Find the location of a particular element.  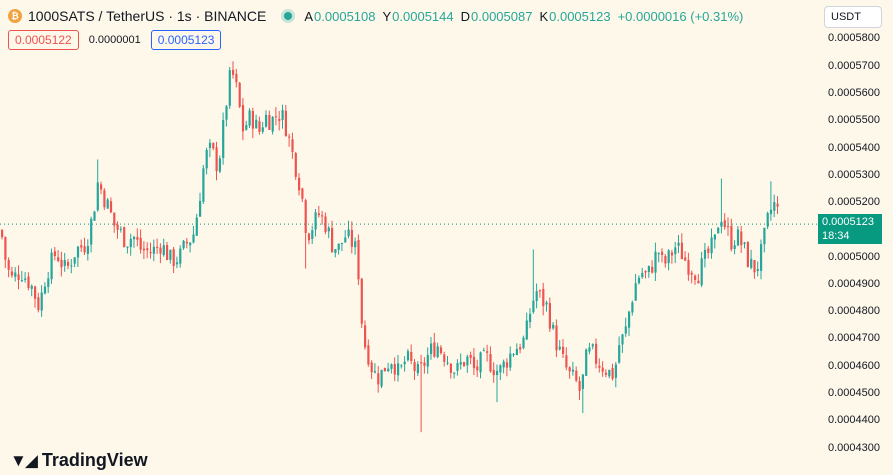

bar-countdown: 18:34 is located at coordinates (836, 236).